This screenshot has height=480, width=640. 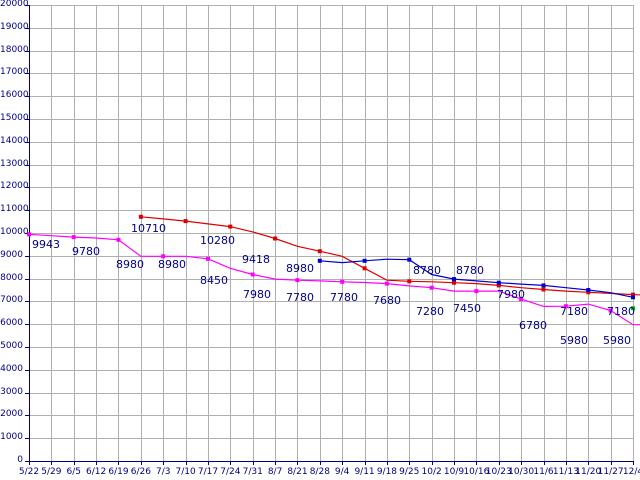 I want to click on data-point-label: 7280, so click(x=430, y=311).